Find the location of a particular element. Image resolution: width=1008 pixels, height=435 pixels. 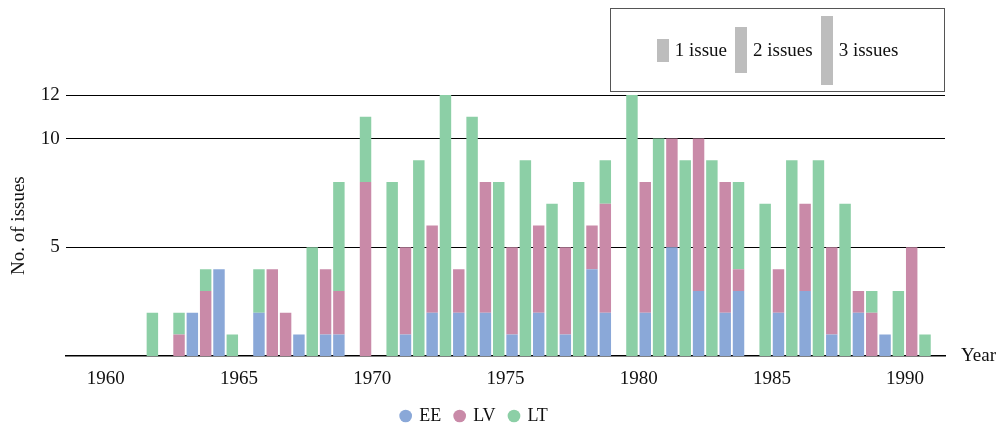

x-tick-label: 1980 is located at coordinates (638, 377).